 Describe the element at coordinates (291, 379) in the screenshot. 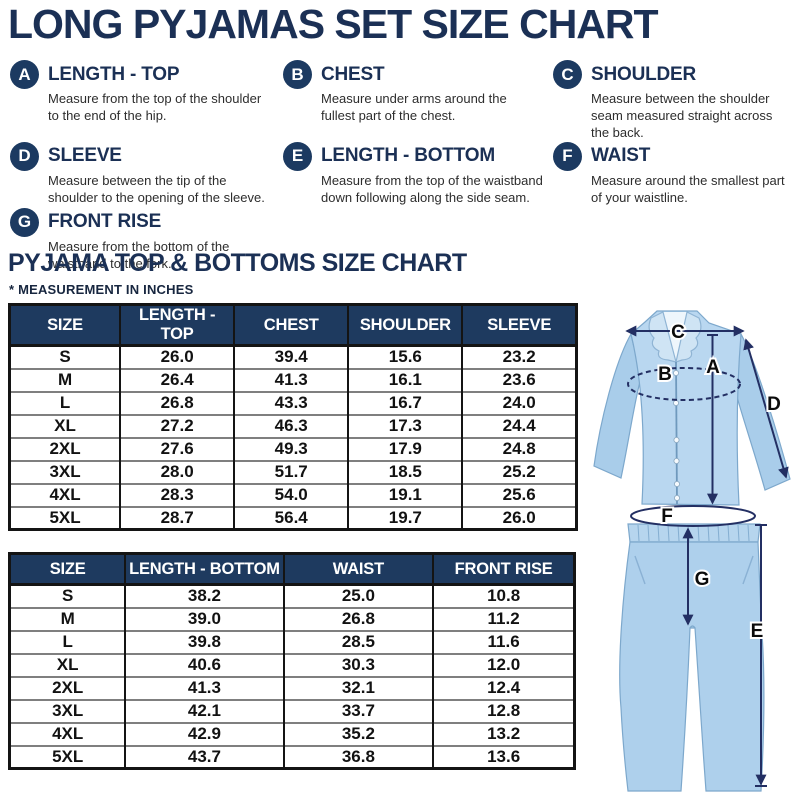

I see `measurement-cell: 41.3` at that location.